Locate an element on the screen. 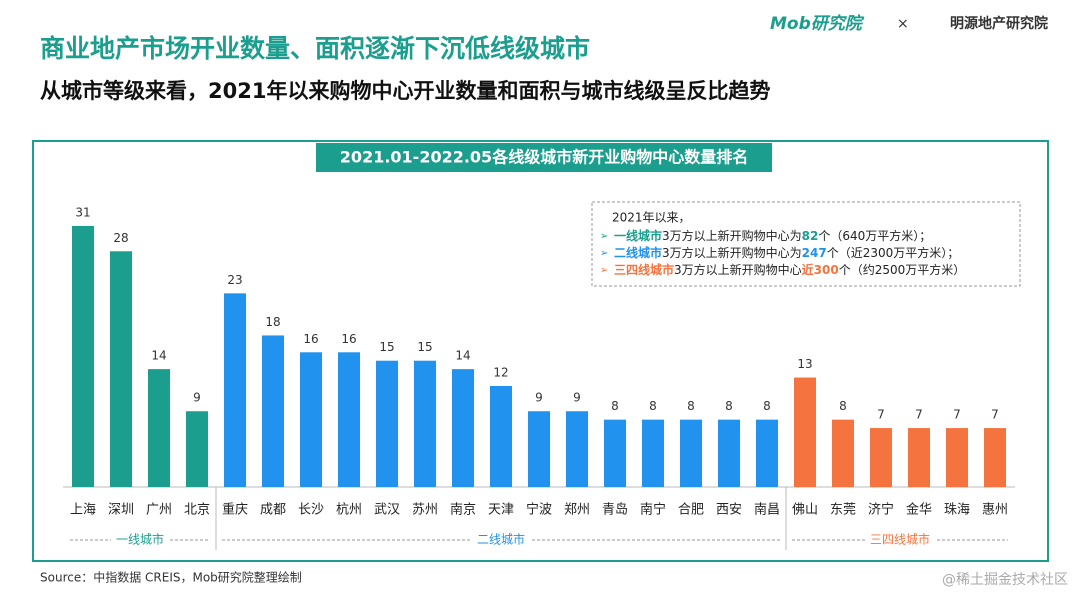 Image resolution: width=1080 pixels, height=608 pixels. x-tick-label: 苏州 is located at coordinates (425, 510).